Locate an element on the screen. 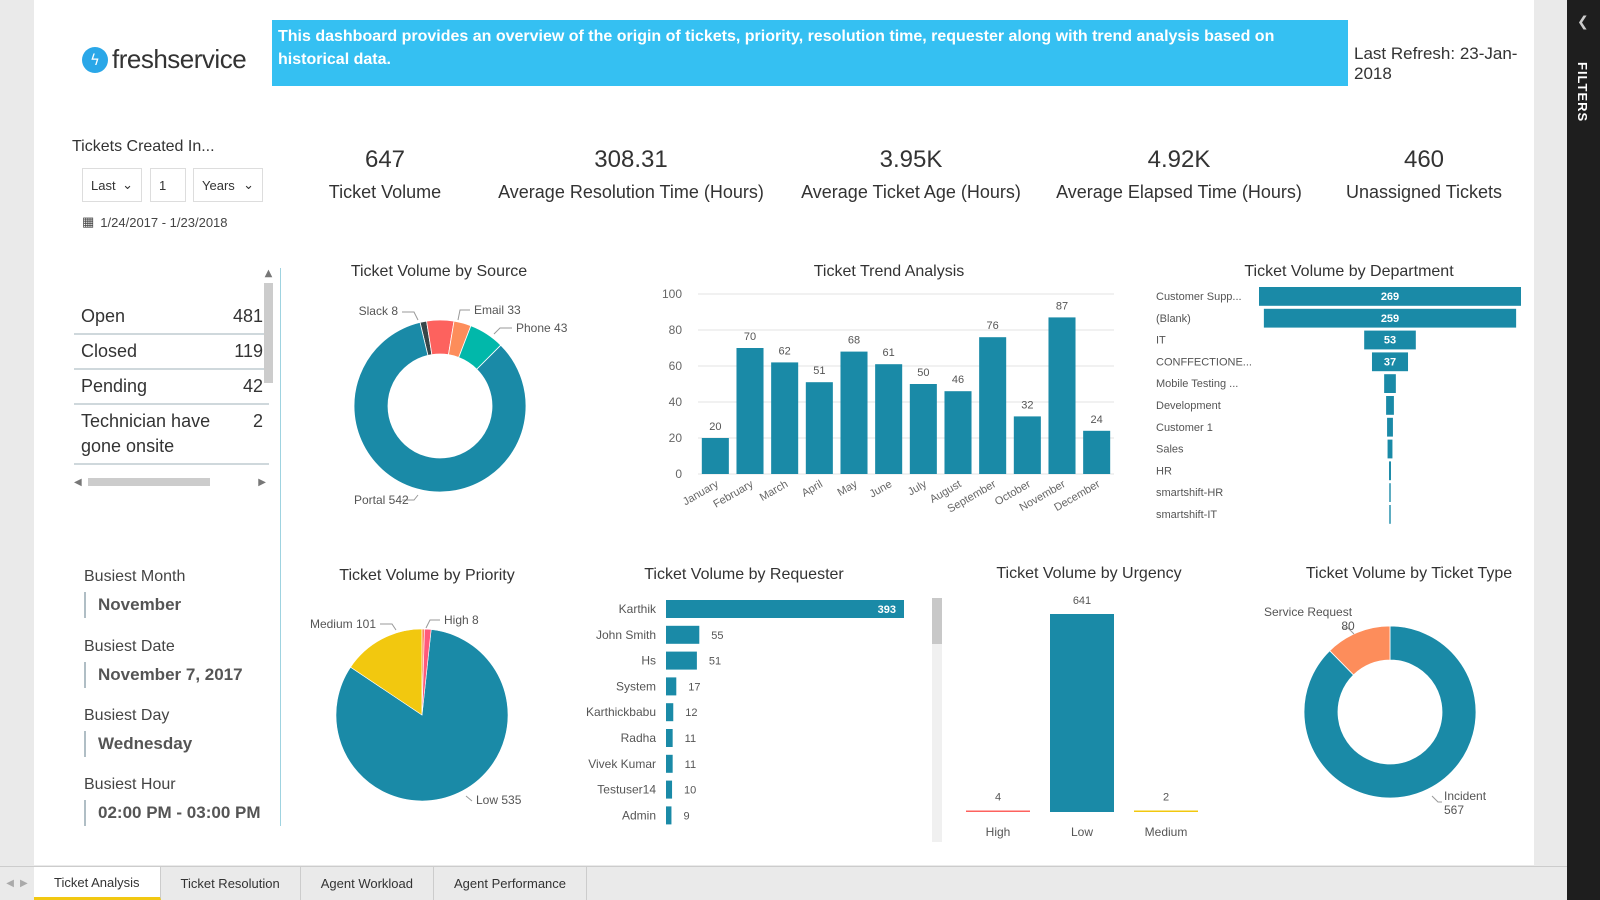 This screenshot has width=1600, height=900. busiest-day-card: Busiest Day Wednesday is located at coordinates (138, 732).